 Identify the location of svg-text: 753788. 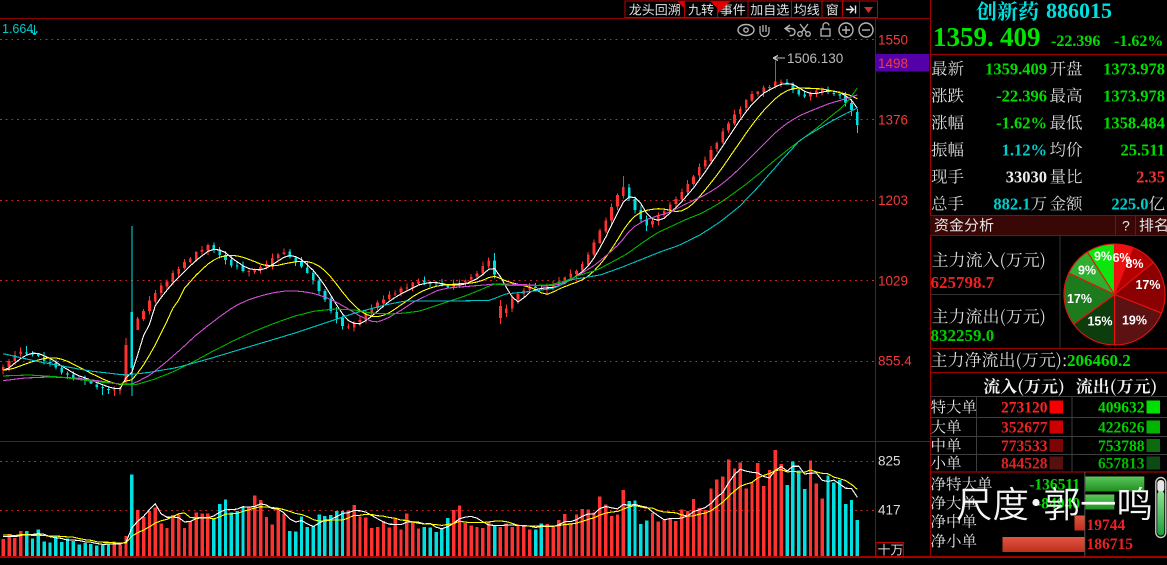
(1121, 446).